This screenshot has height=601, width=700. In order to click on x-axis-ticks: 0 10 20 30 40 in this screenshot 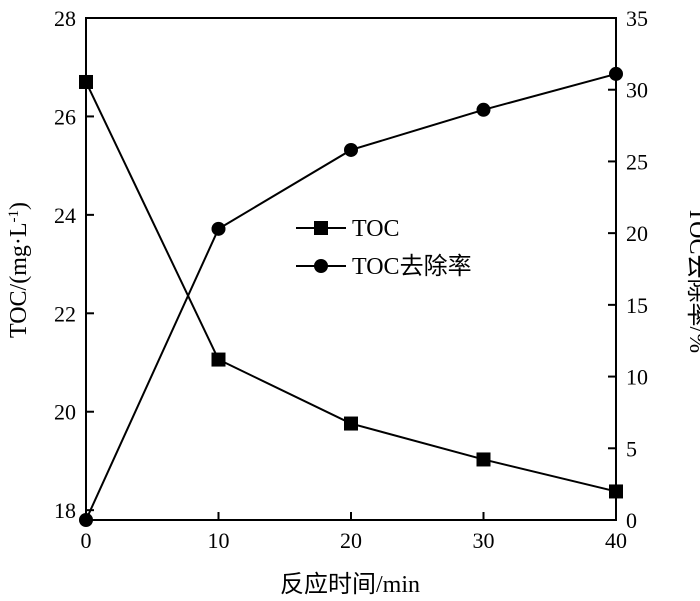, I will do `click(354, 532)`.